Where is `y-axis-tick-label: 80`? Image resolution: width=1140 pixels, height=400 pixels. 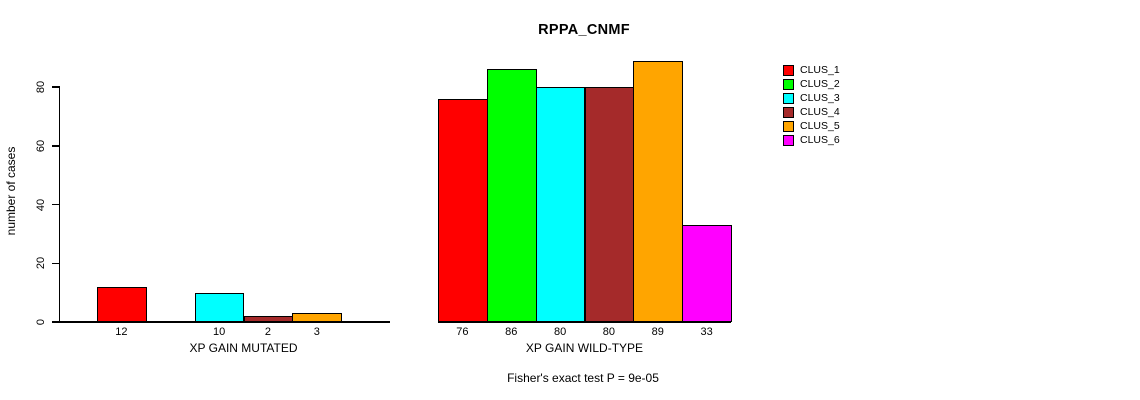 y-axis-tick-label: 80 is located at coordinates (41, 87).